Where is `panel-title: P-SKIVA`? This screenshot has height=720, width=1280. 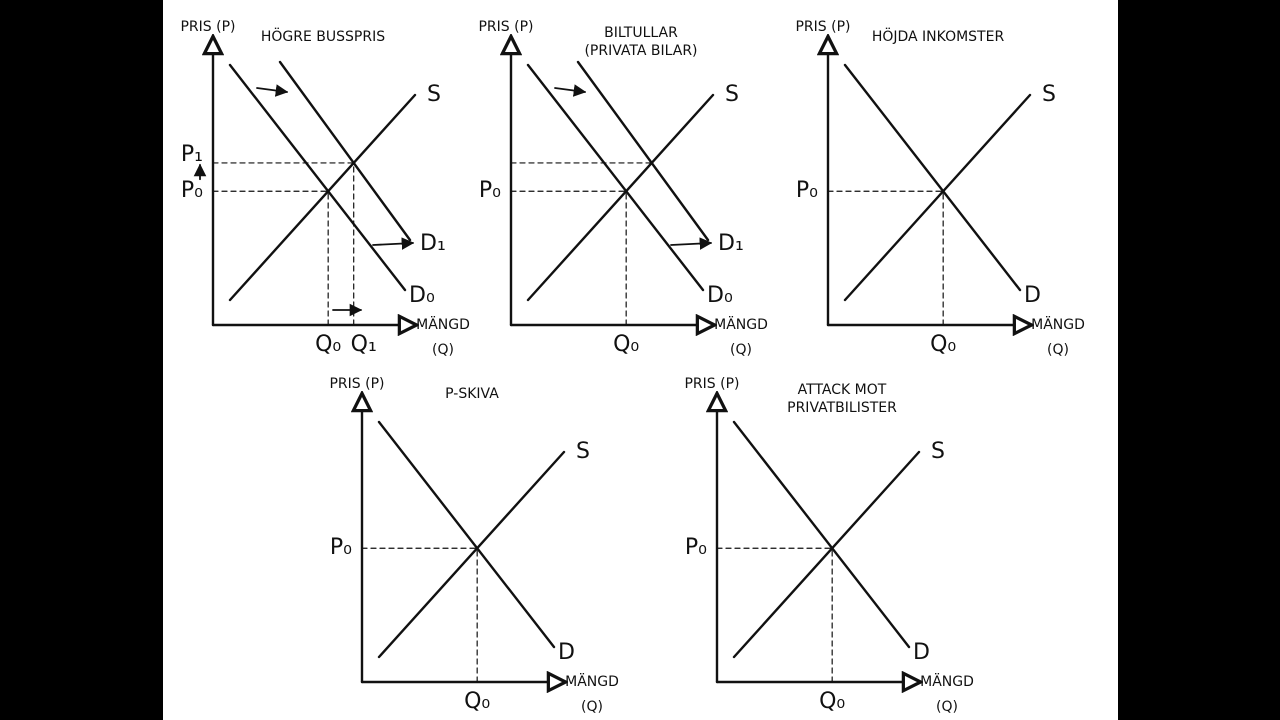
panel-title: P-SKIVA is located at coordinates (472, 394).